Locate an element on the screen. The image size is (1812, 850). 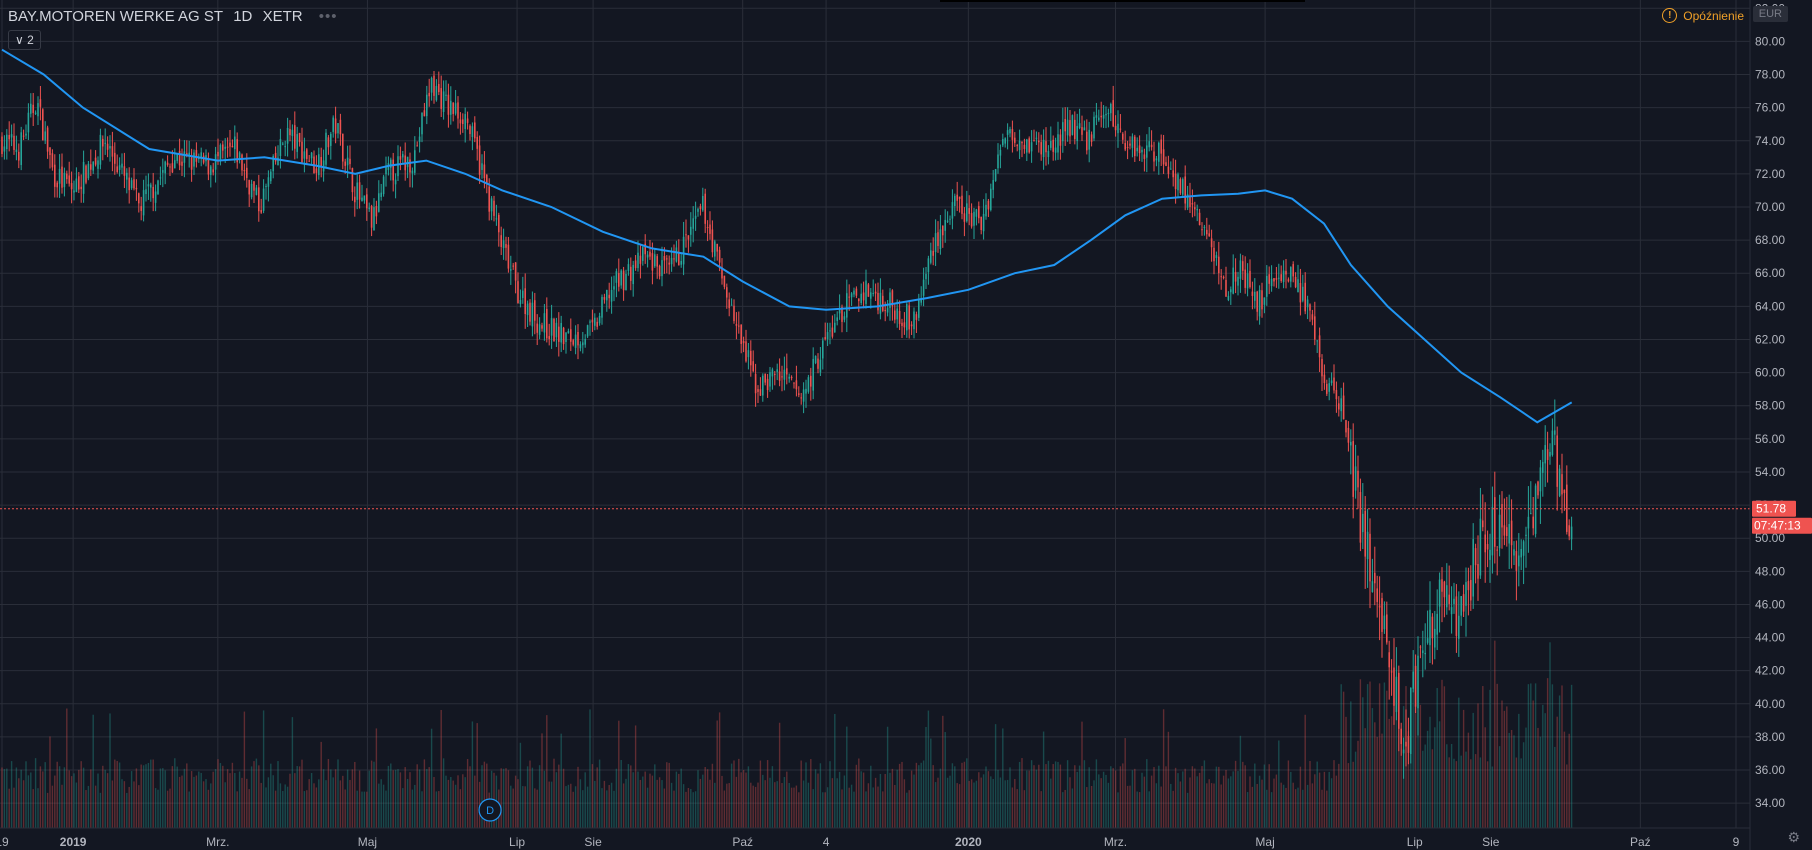
time-tick-label: Maj is located at coordinates (1264, 842).